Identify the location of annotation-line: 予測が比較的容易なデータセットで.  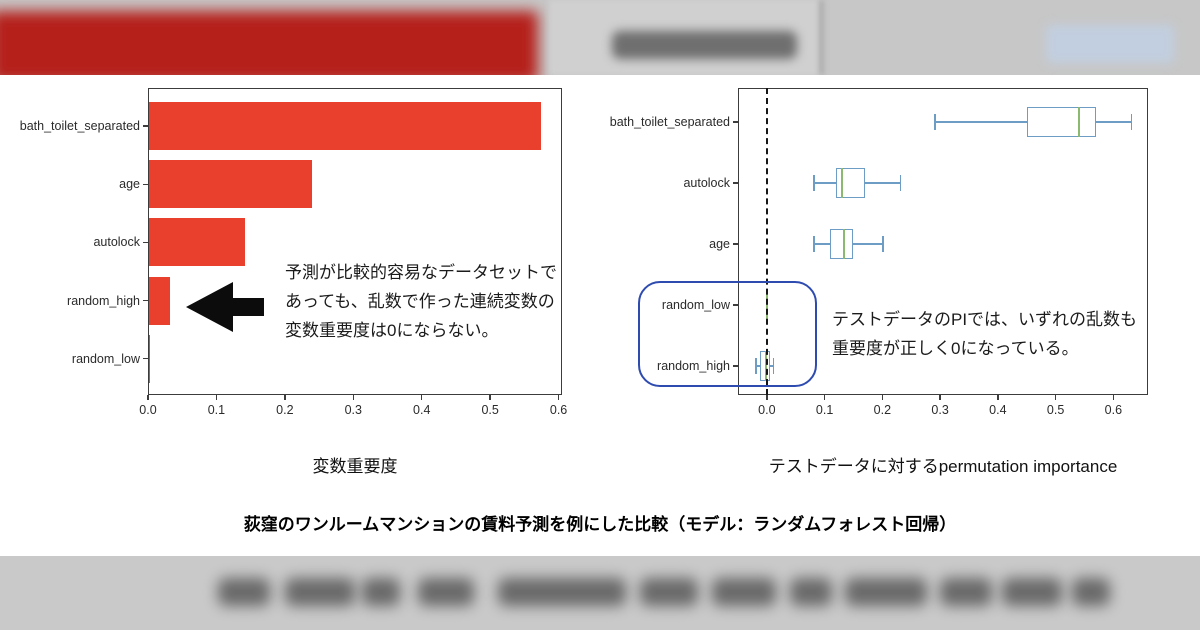
(421, 272).